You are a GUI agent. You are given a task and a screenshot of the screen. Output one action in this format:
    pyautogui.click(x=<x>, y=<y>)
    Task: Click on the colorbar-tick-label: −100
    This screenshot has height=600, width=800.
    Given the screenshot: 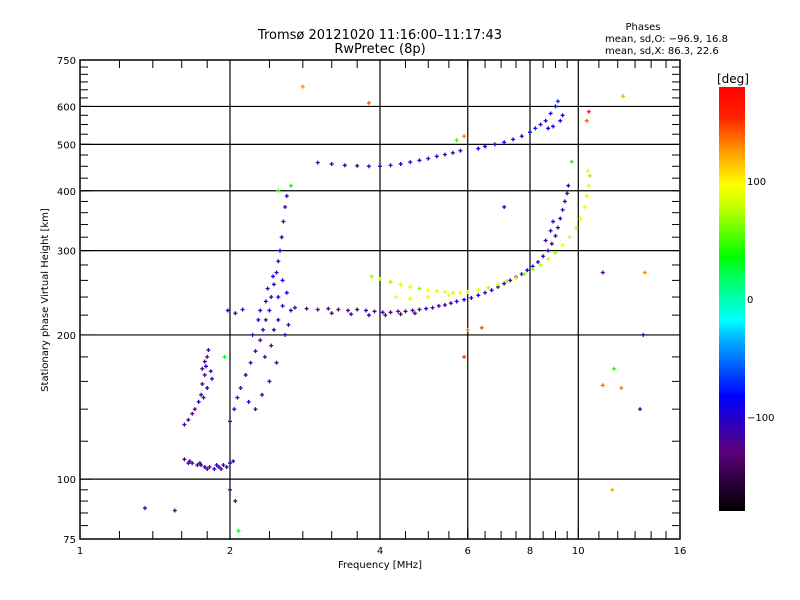 What is the action you would take?
    pyautogui.click(x=760, y=418)
    